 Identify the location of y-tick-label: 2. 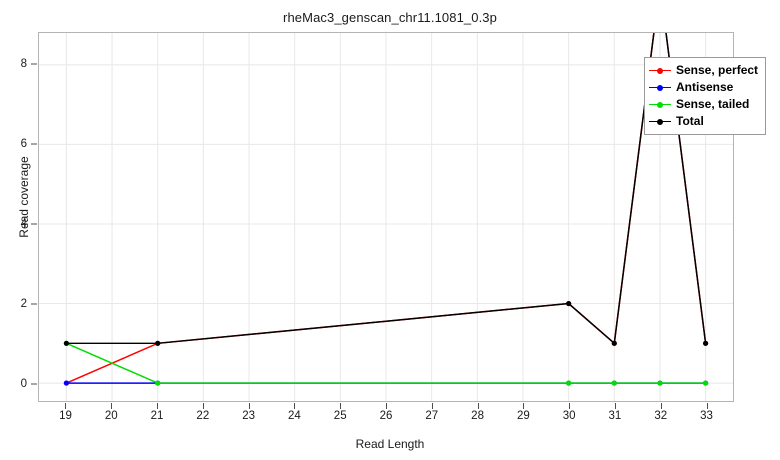
(23, 304).